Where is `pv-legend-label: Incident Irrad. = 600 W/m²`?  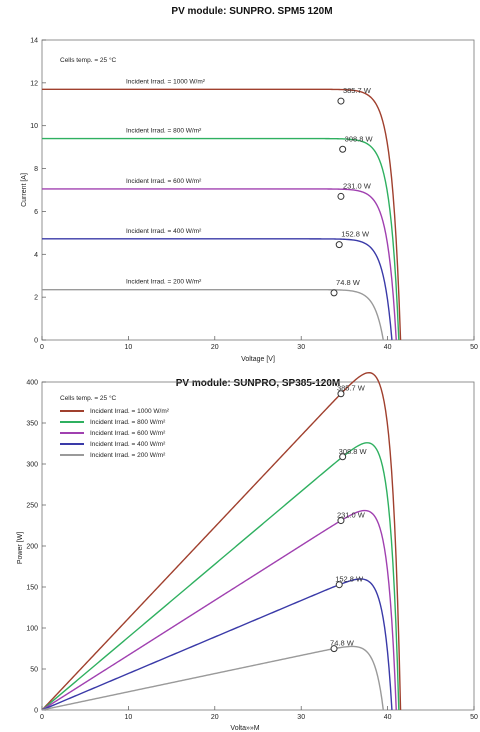 pv-legend-label: Incident Irrad. = 600 W/m² is located at coordinates (128, 433).